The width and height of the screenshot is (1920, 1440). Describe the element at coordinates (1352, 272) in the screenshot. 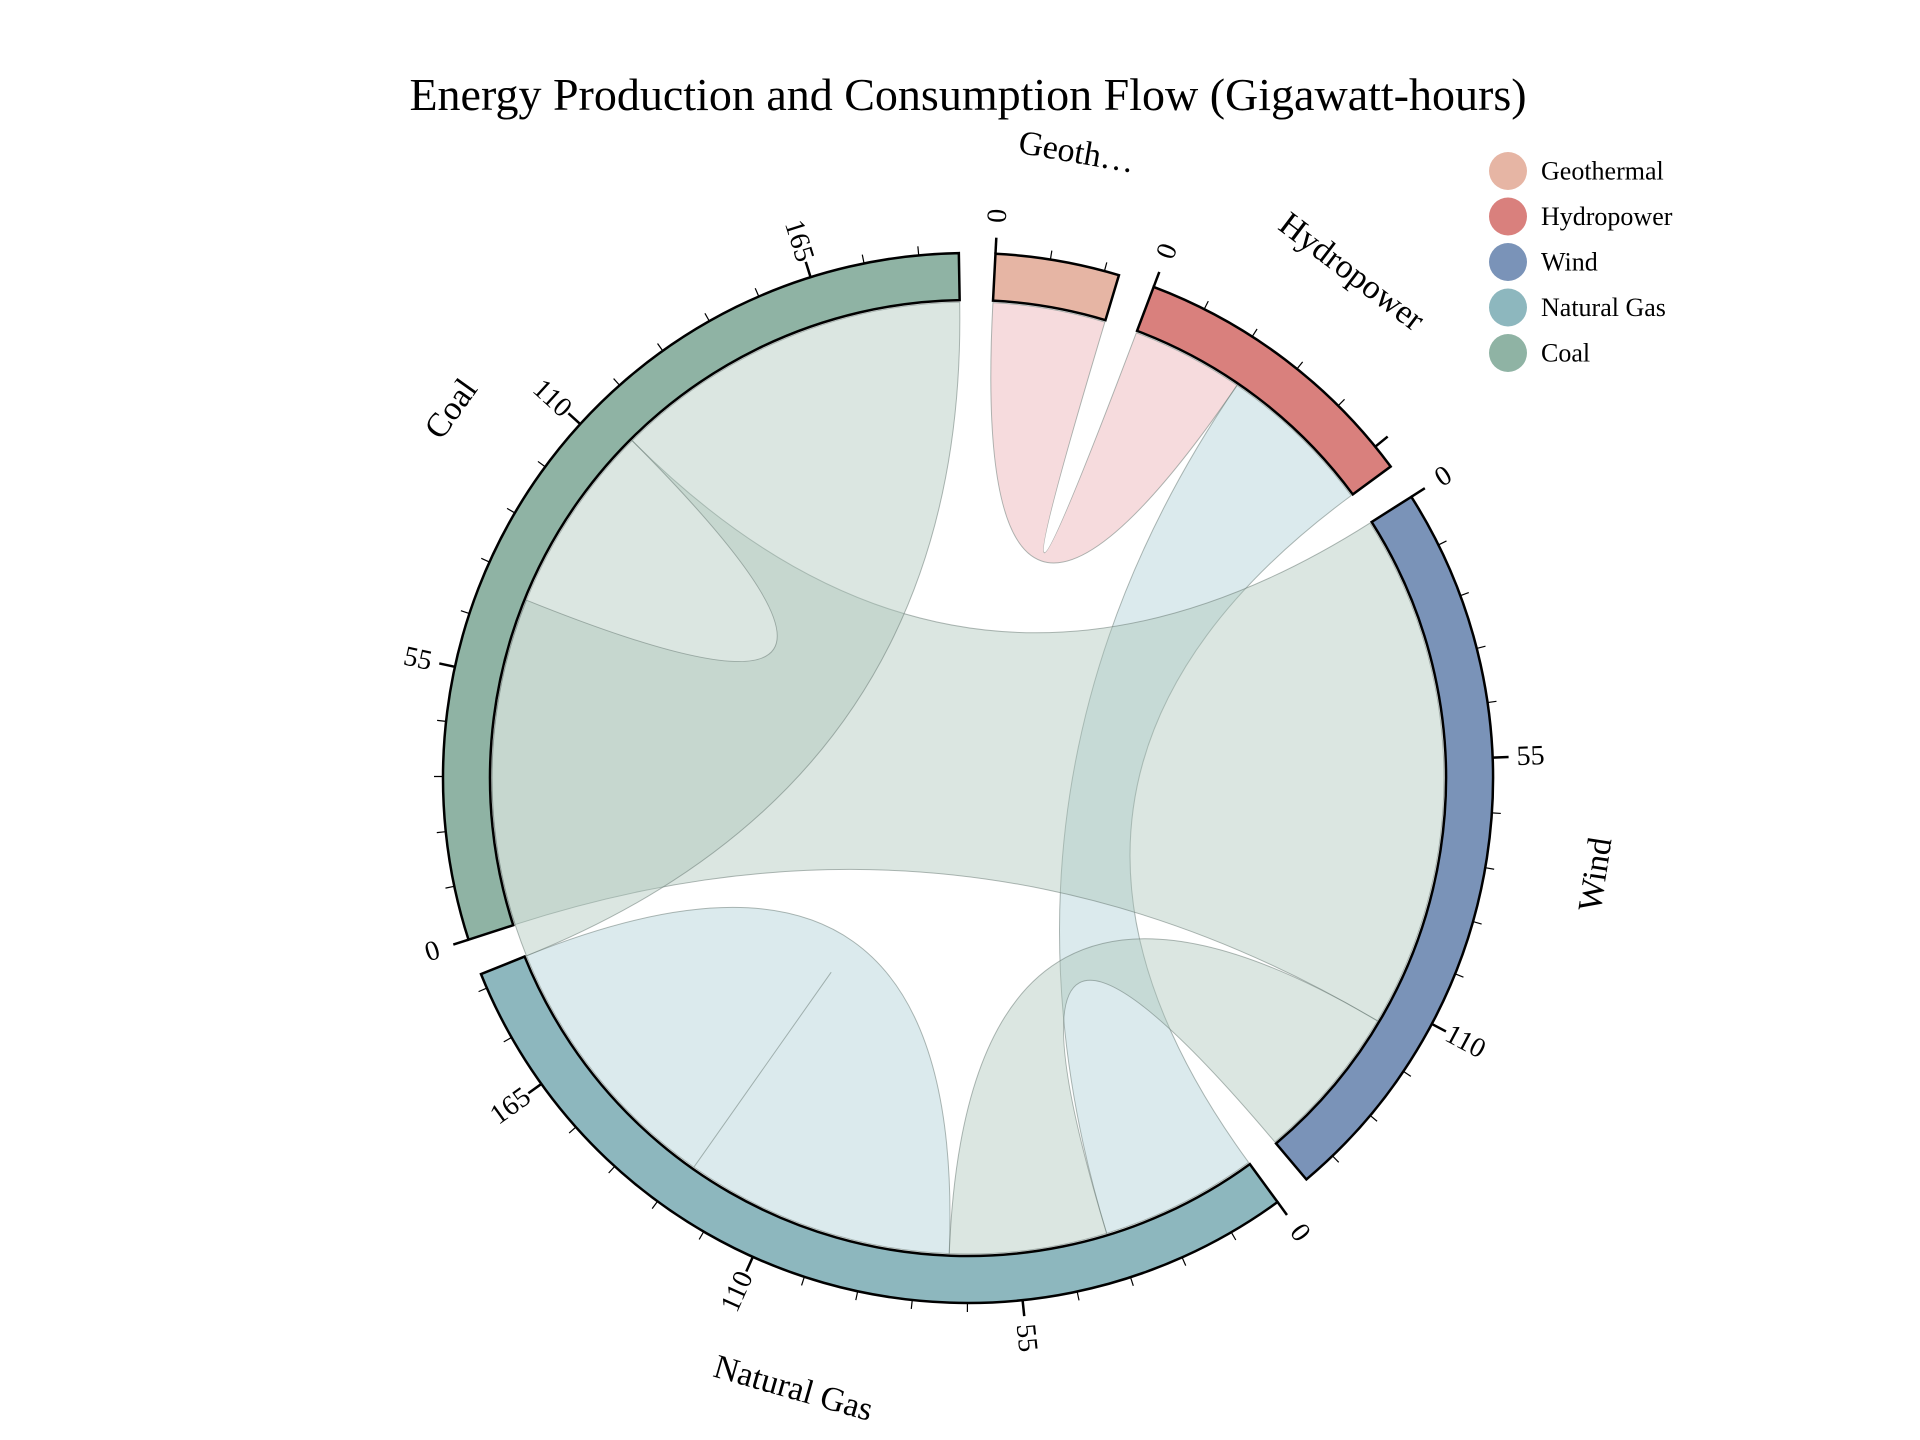

I see `group-label-hydropower: Hydropower` at that location.